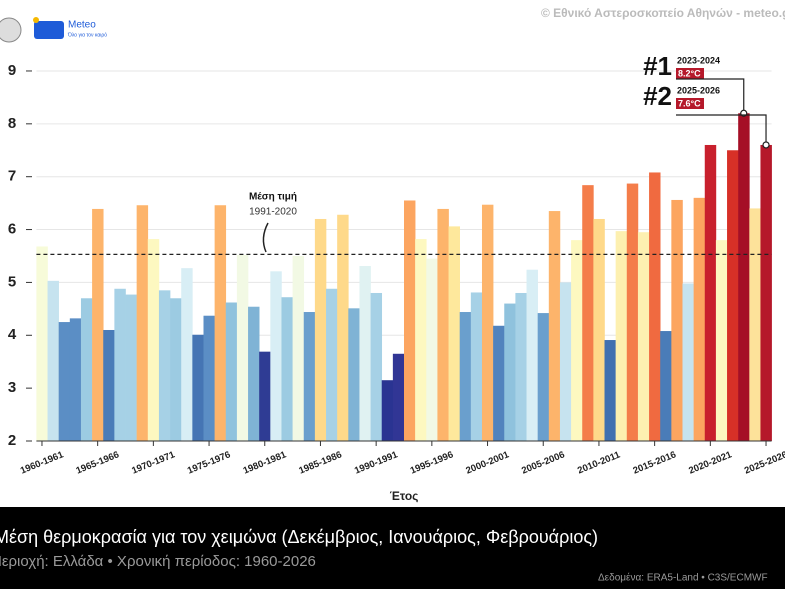 The image size is (785, 589). I want to click on mean-label: Μέση τιμή, so click(273, 197).